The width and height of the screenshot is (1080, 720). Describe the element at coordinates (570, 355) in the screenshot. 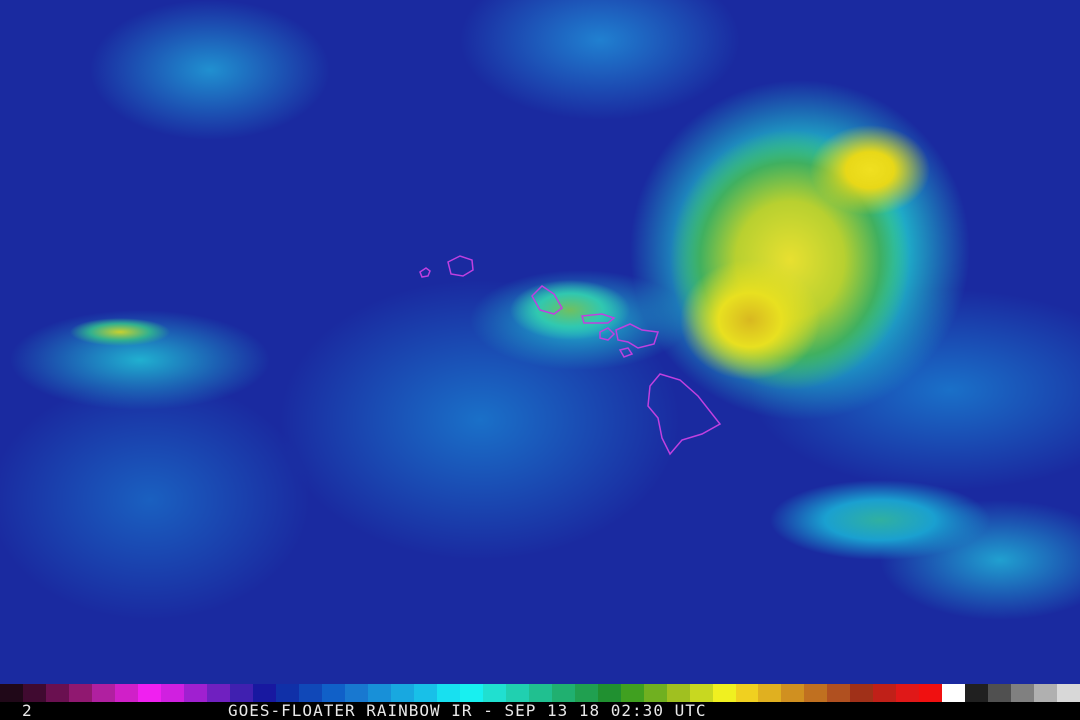

I see `hawaiian-islands-coastline` at that location.